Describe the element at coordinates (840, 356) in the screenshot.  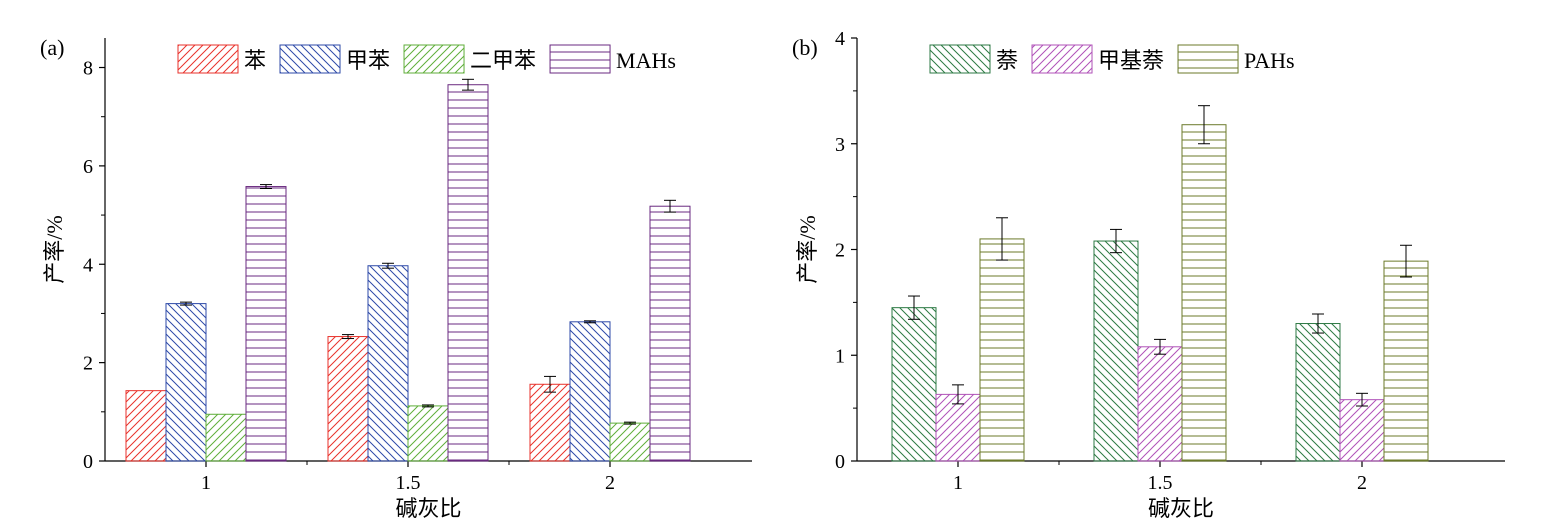
I see `y-tick-label: 1` at that location.